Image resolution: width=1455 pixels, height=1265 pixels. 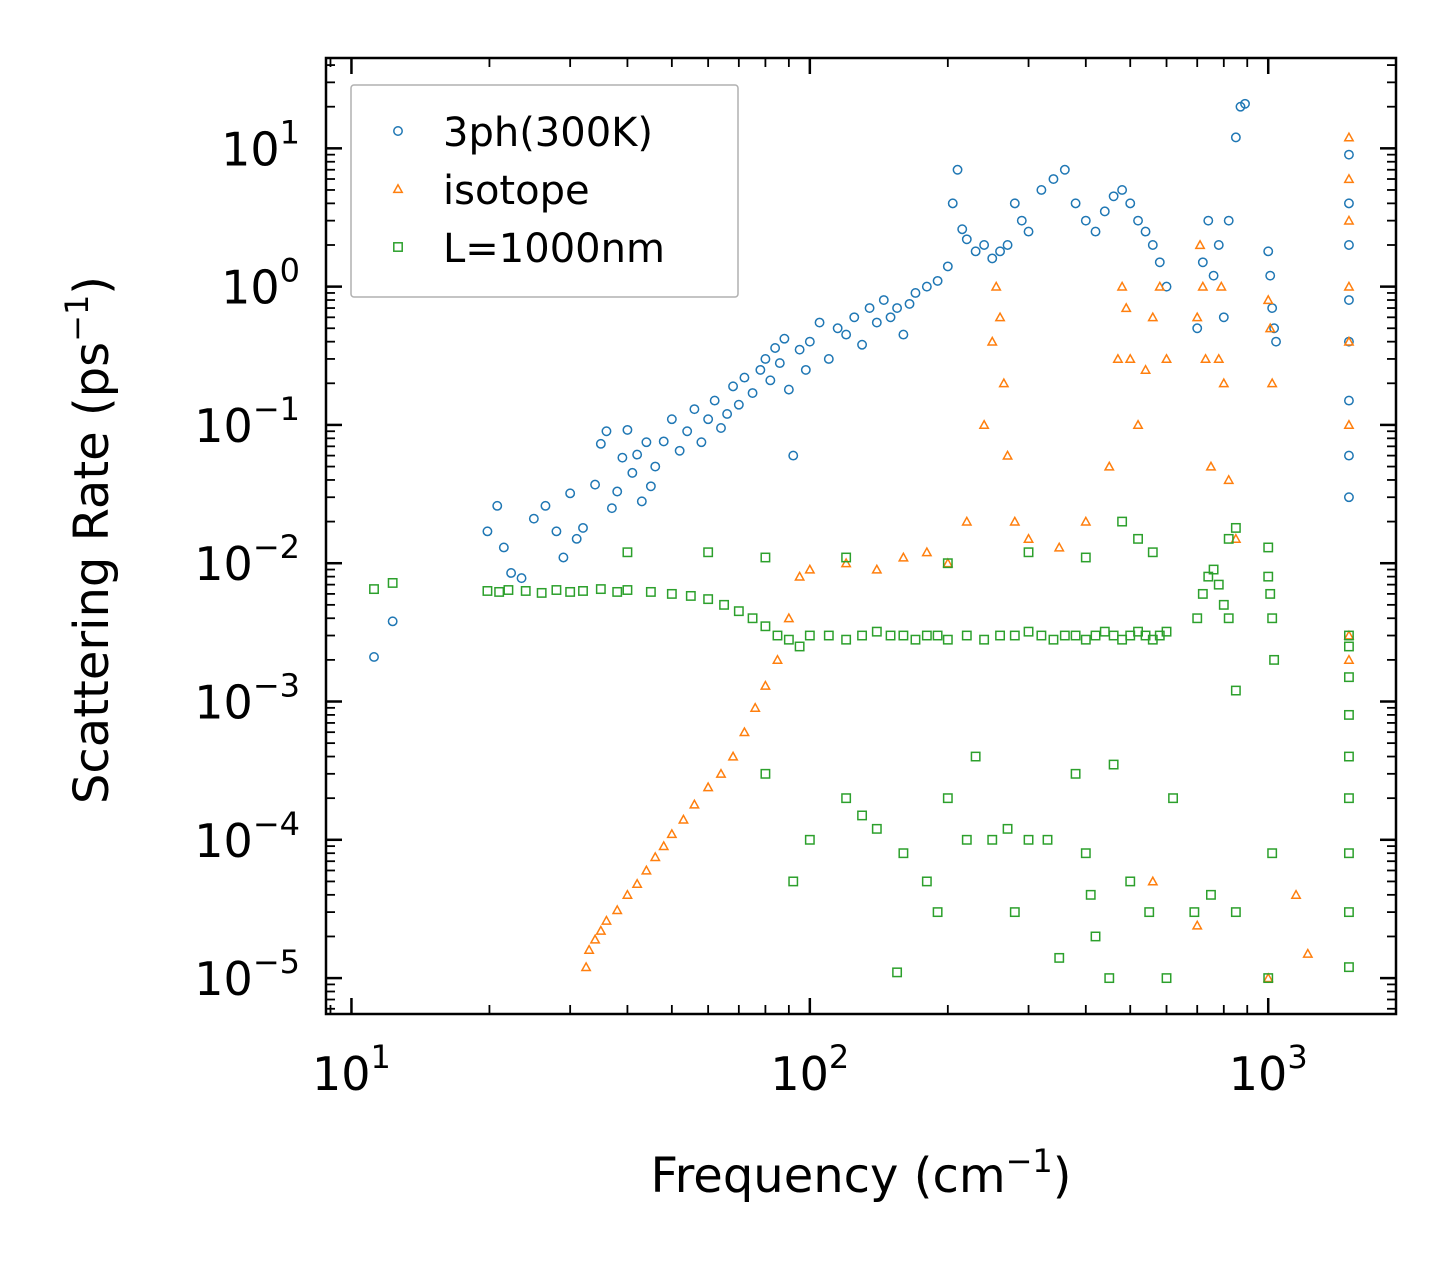 I want to click on y-tick-label: 10¹, so click(x=260, y=144).